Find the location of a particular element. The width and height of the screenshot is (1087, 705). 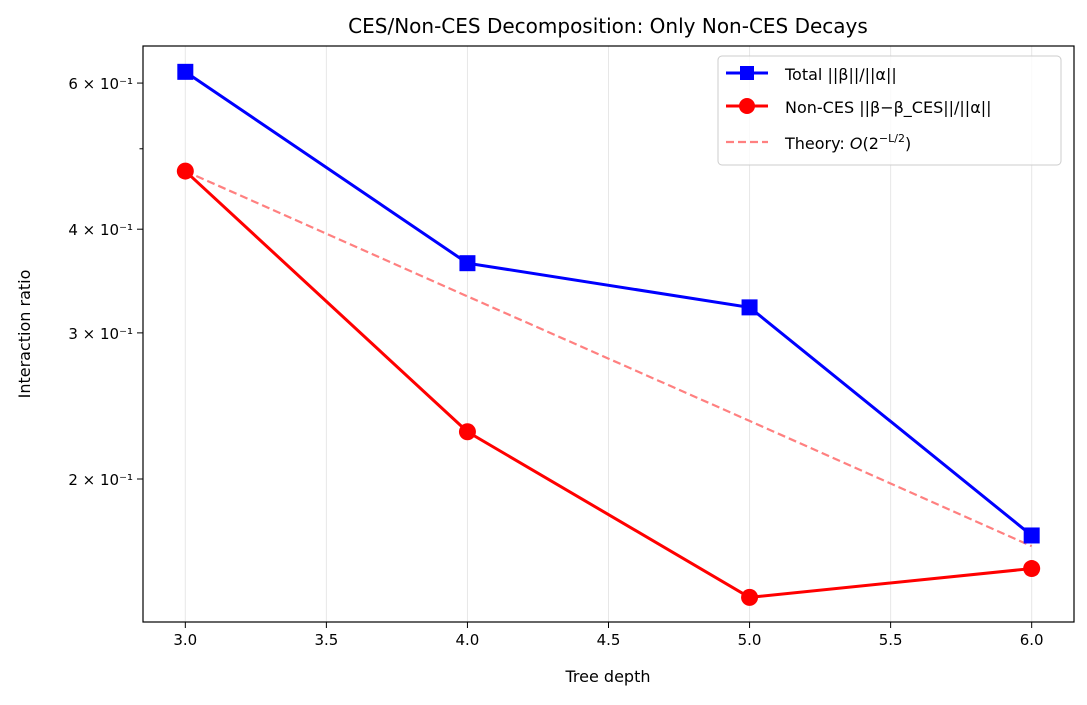

legend-box is located at coordinates (889, 110).